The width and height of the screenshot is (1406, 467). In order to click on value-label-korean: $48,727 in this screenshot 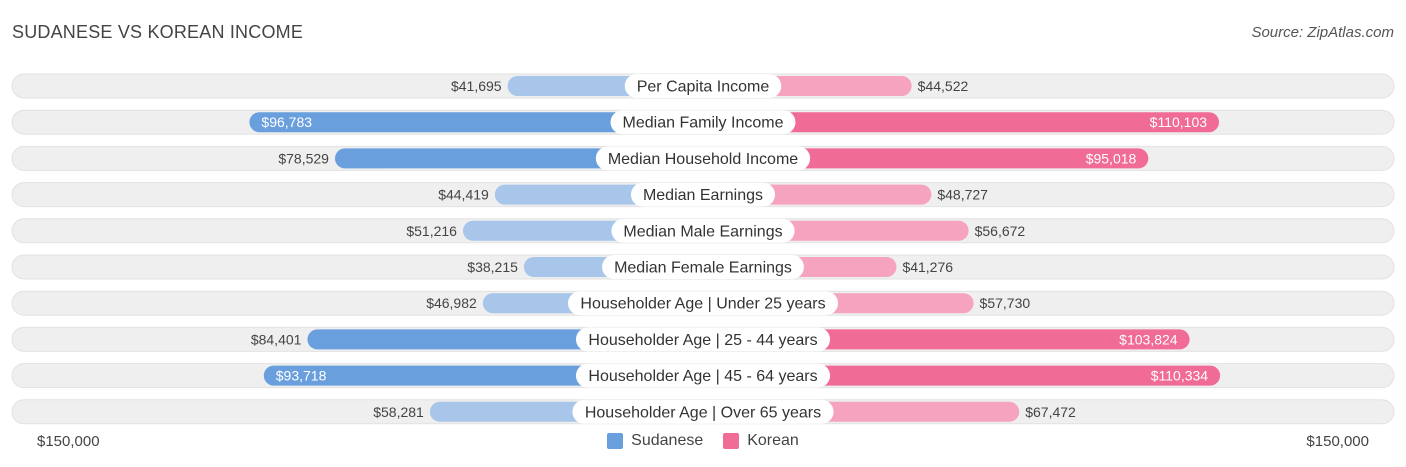, I will do `click(962, 195)`.